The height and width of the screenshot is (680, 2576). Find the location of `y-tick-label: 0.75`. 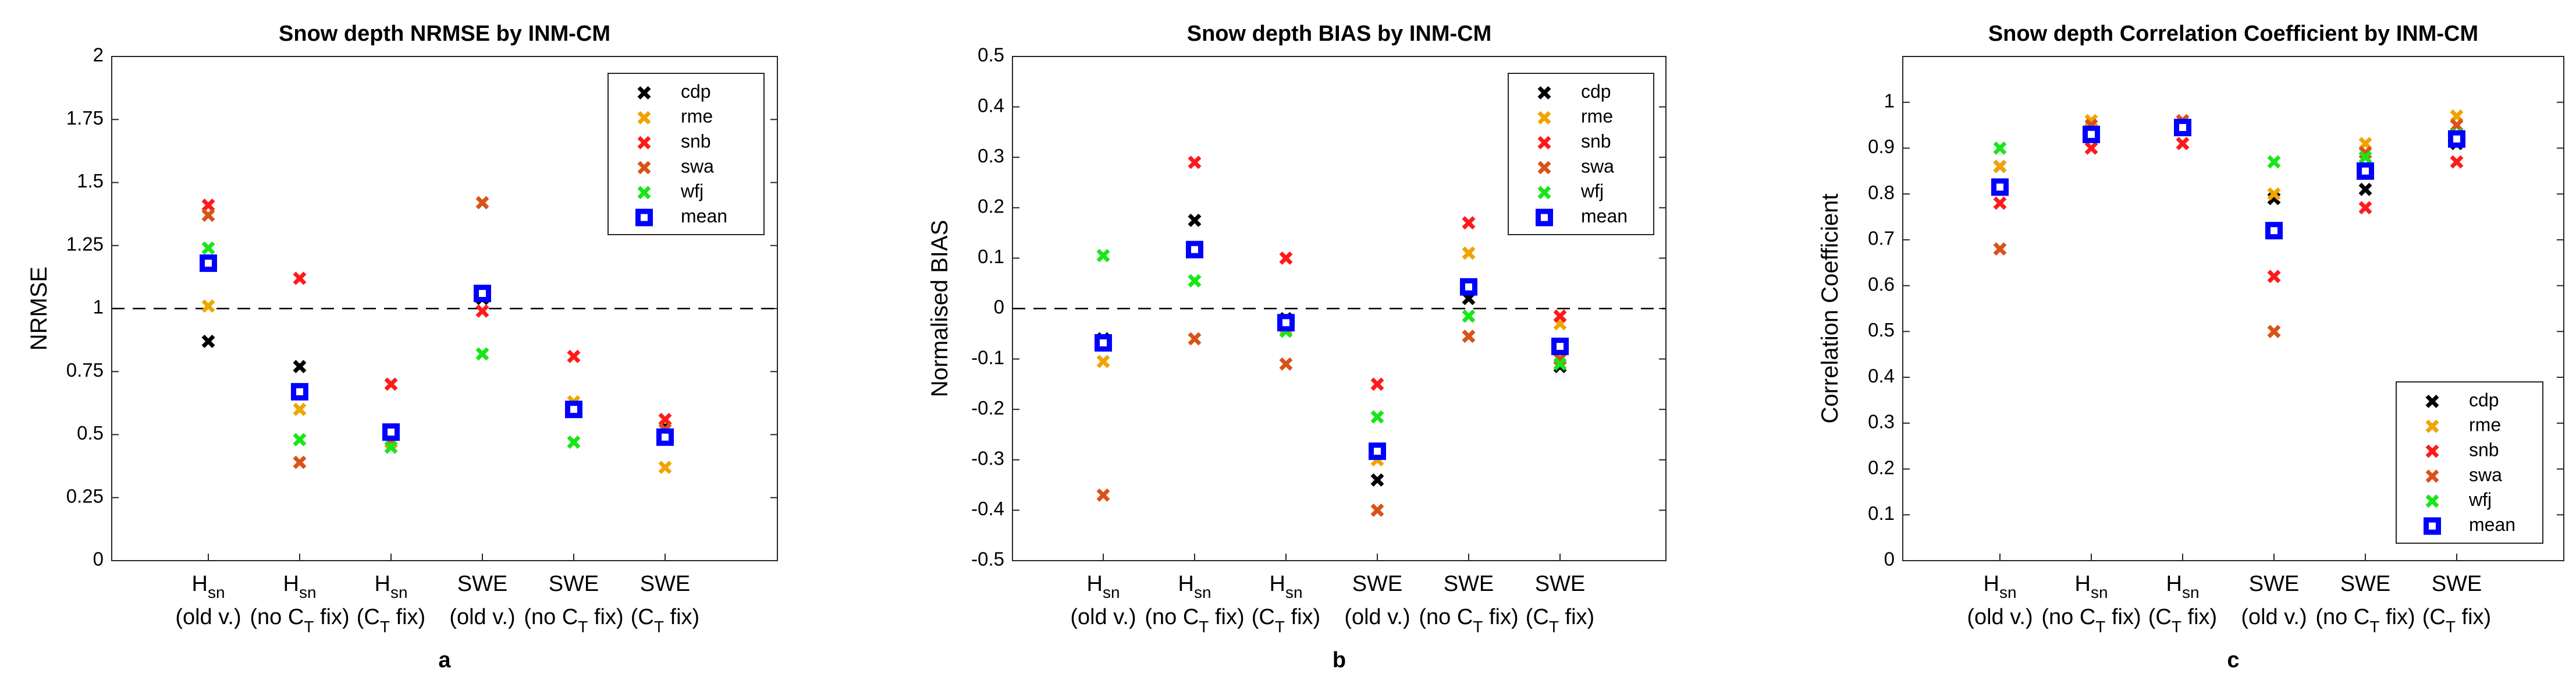

y-tick-label: 0.75 is located at coordinates (85, 370).